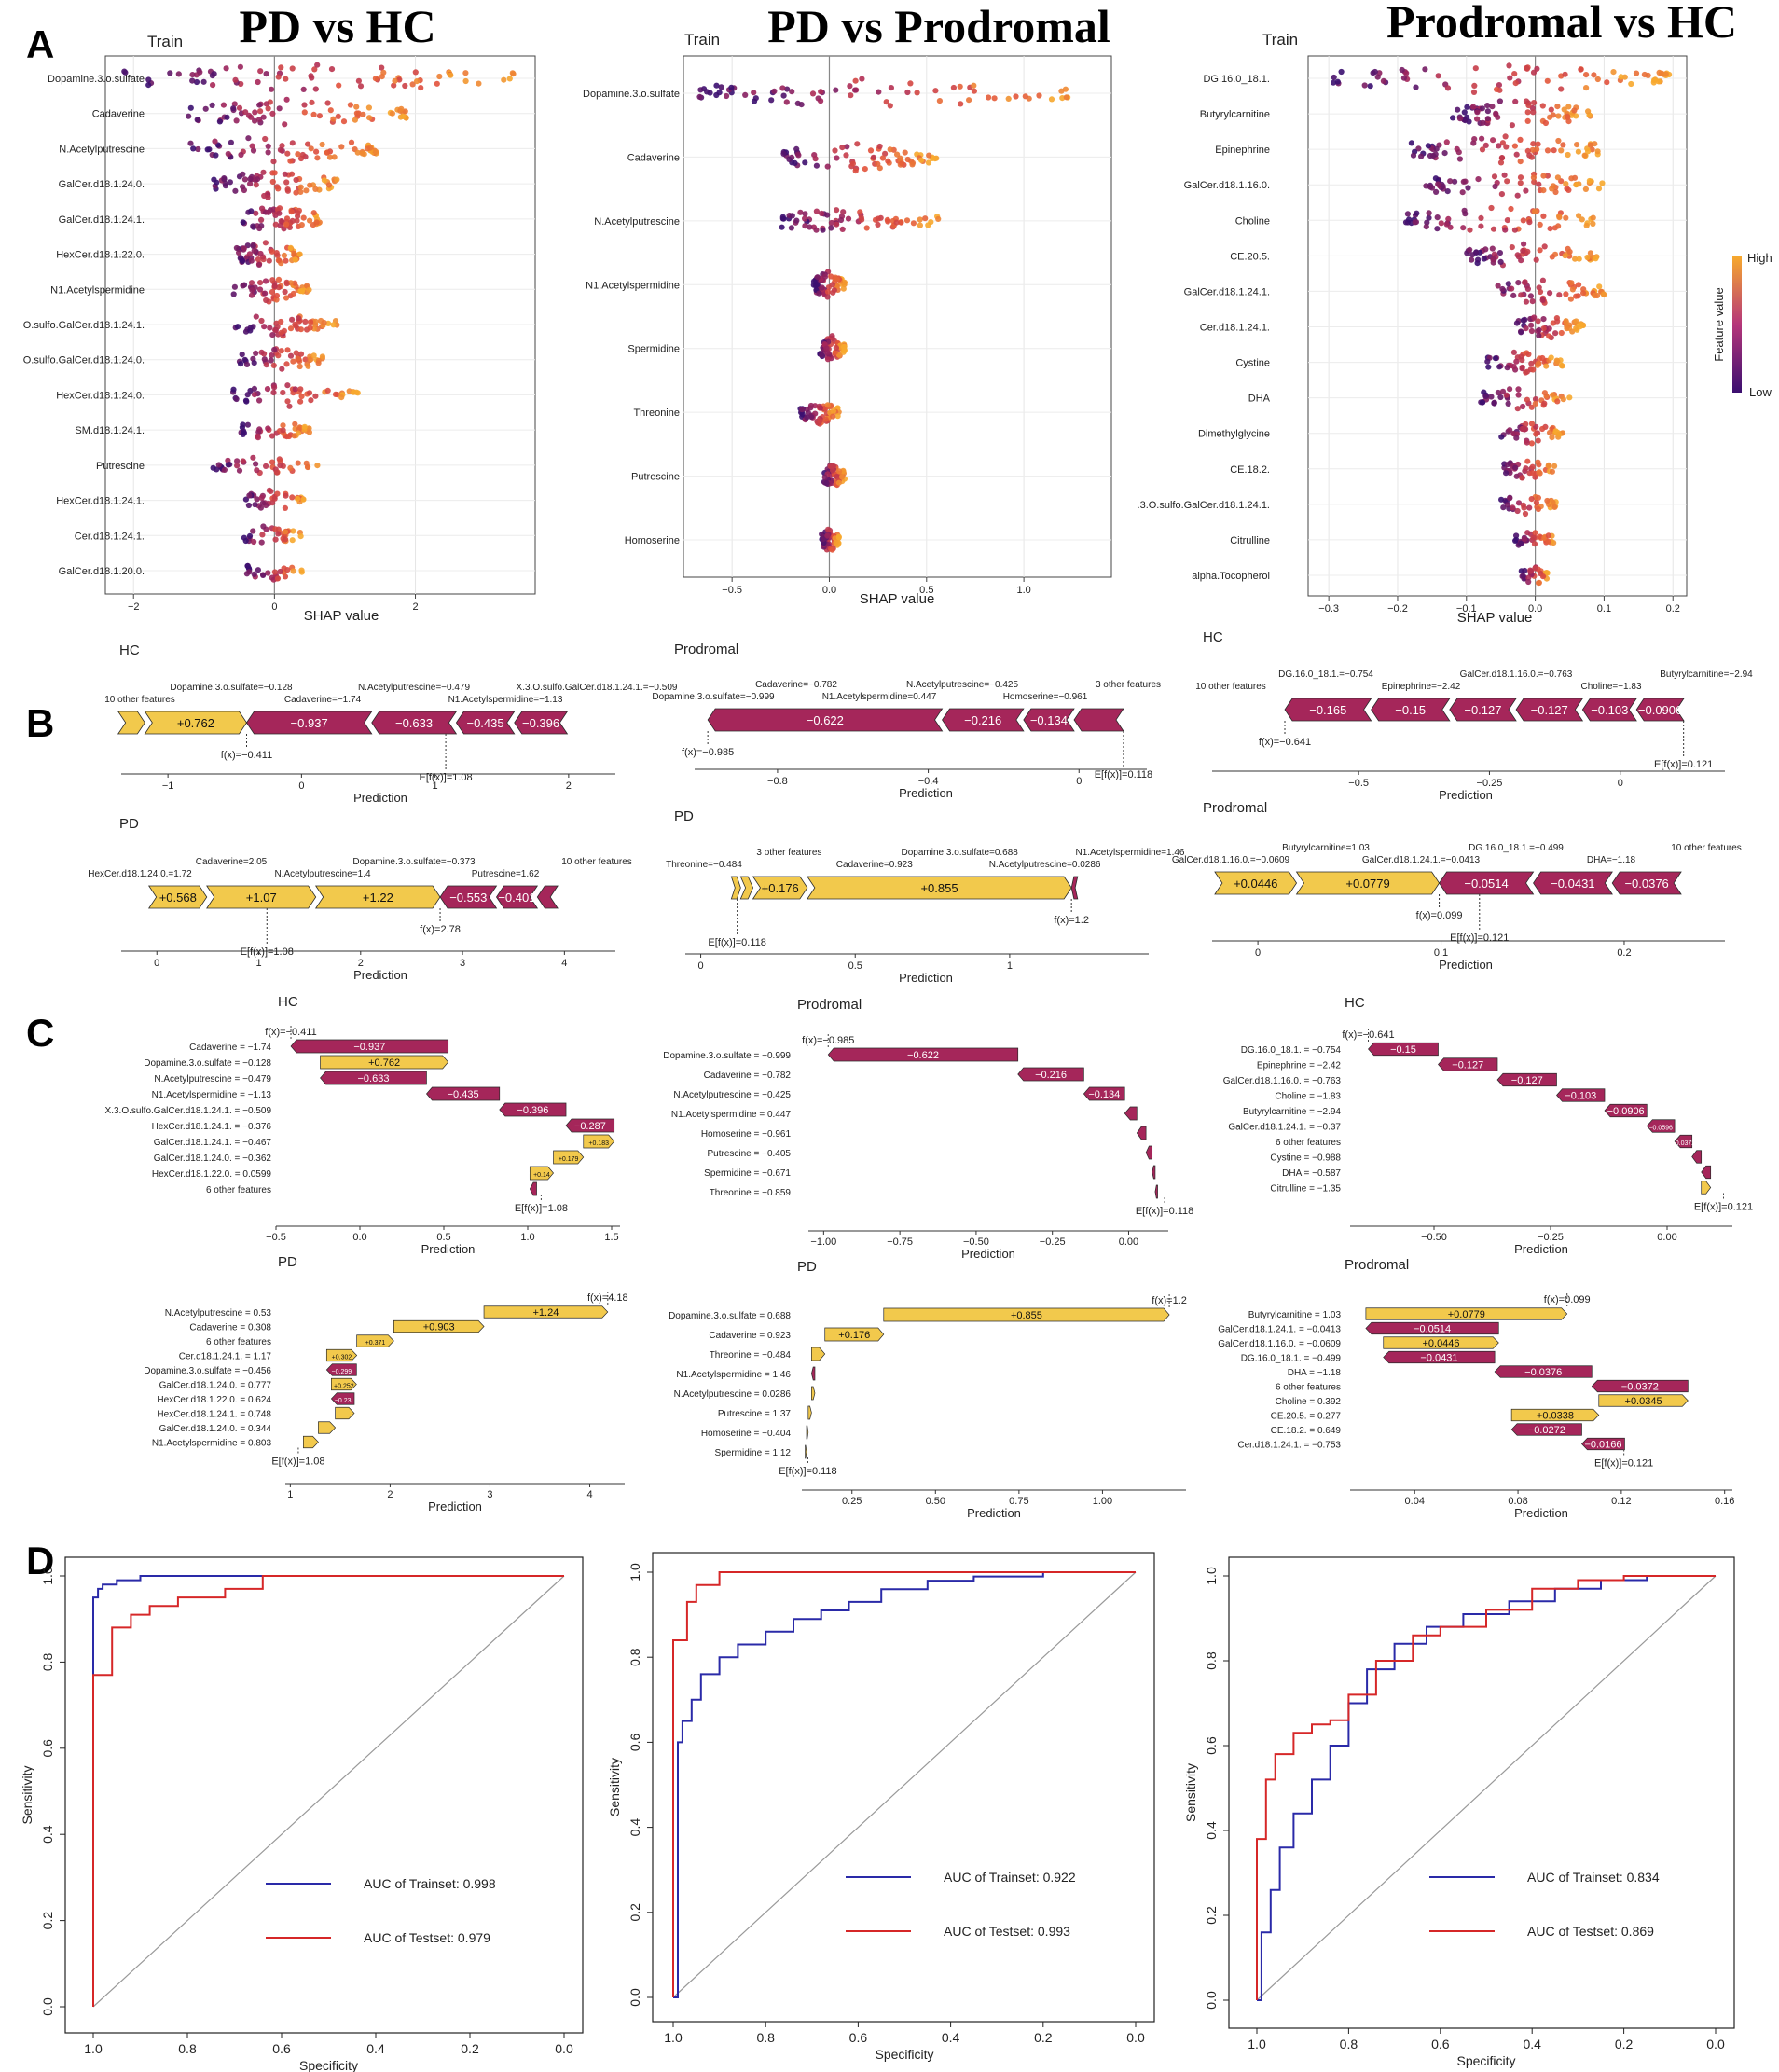 The height and width of the screenshot is (2072, 1779). What do you see at coordinates (1516, 675) in the screenshot?
I see `force-feature-annotation: GalCer.d18.1.16.0.=−0.763` at bounding box center [1516, 675].